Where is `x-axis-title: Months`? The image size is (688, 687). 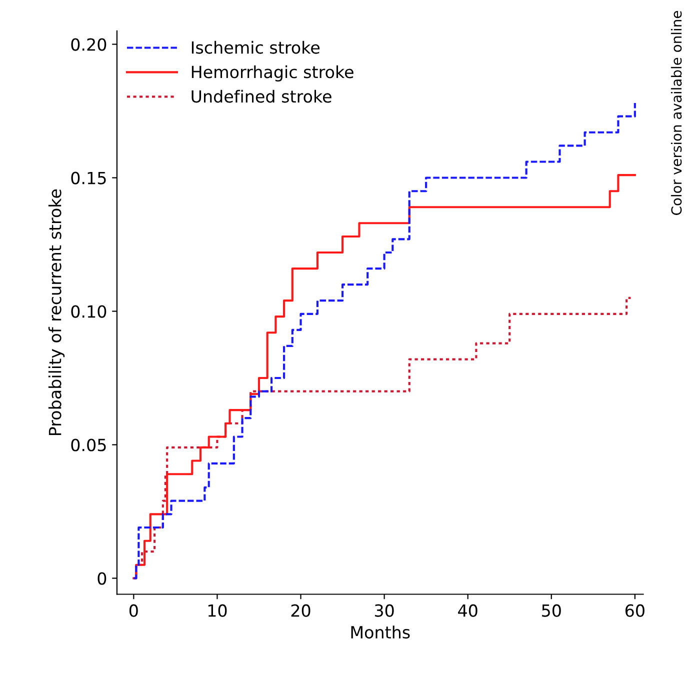
x-axis-title: Months is located at coordinates (380, 632).